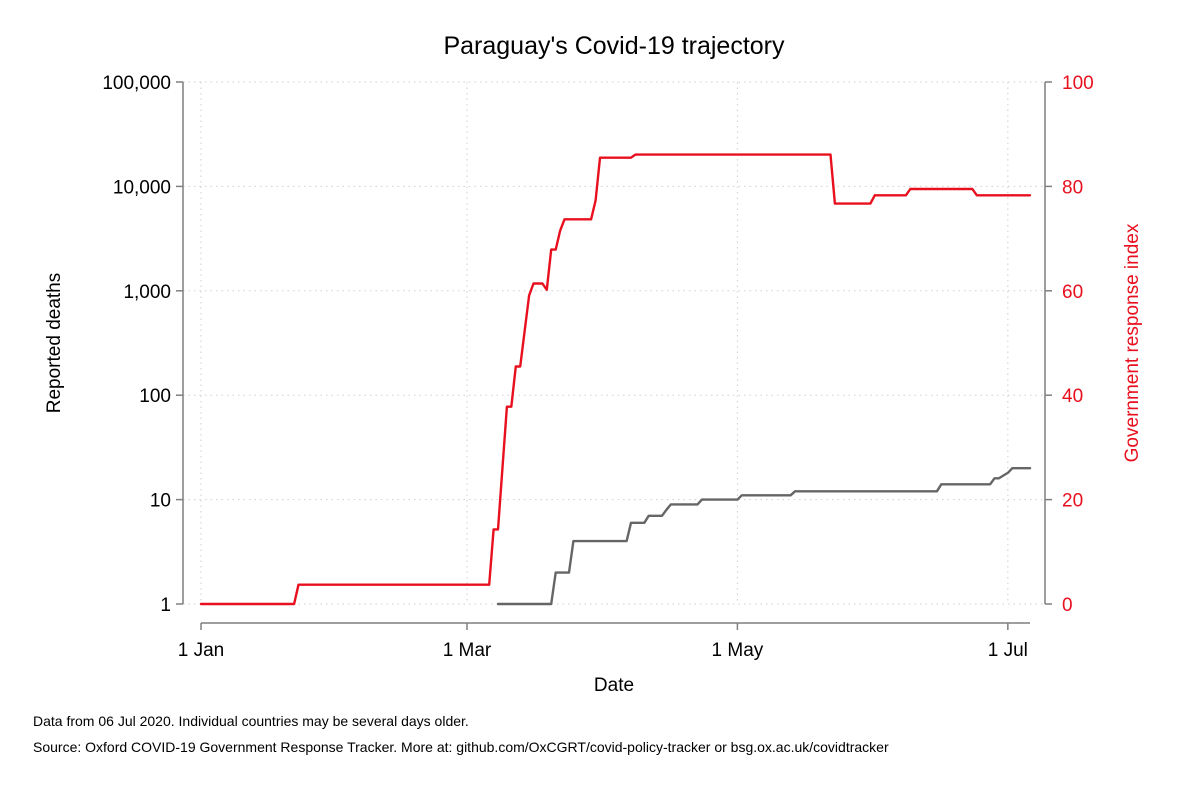 The height and width of the screenshot is (794, 1184). Describe the element at coordinates (147, 292) in the screenshot. I see `left-tick-label: 1,000` at that location.